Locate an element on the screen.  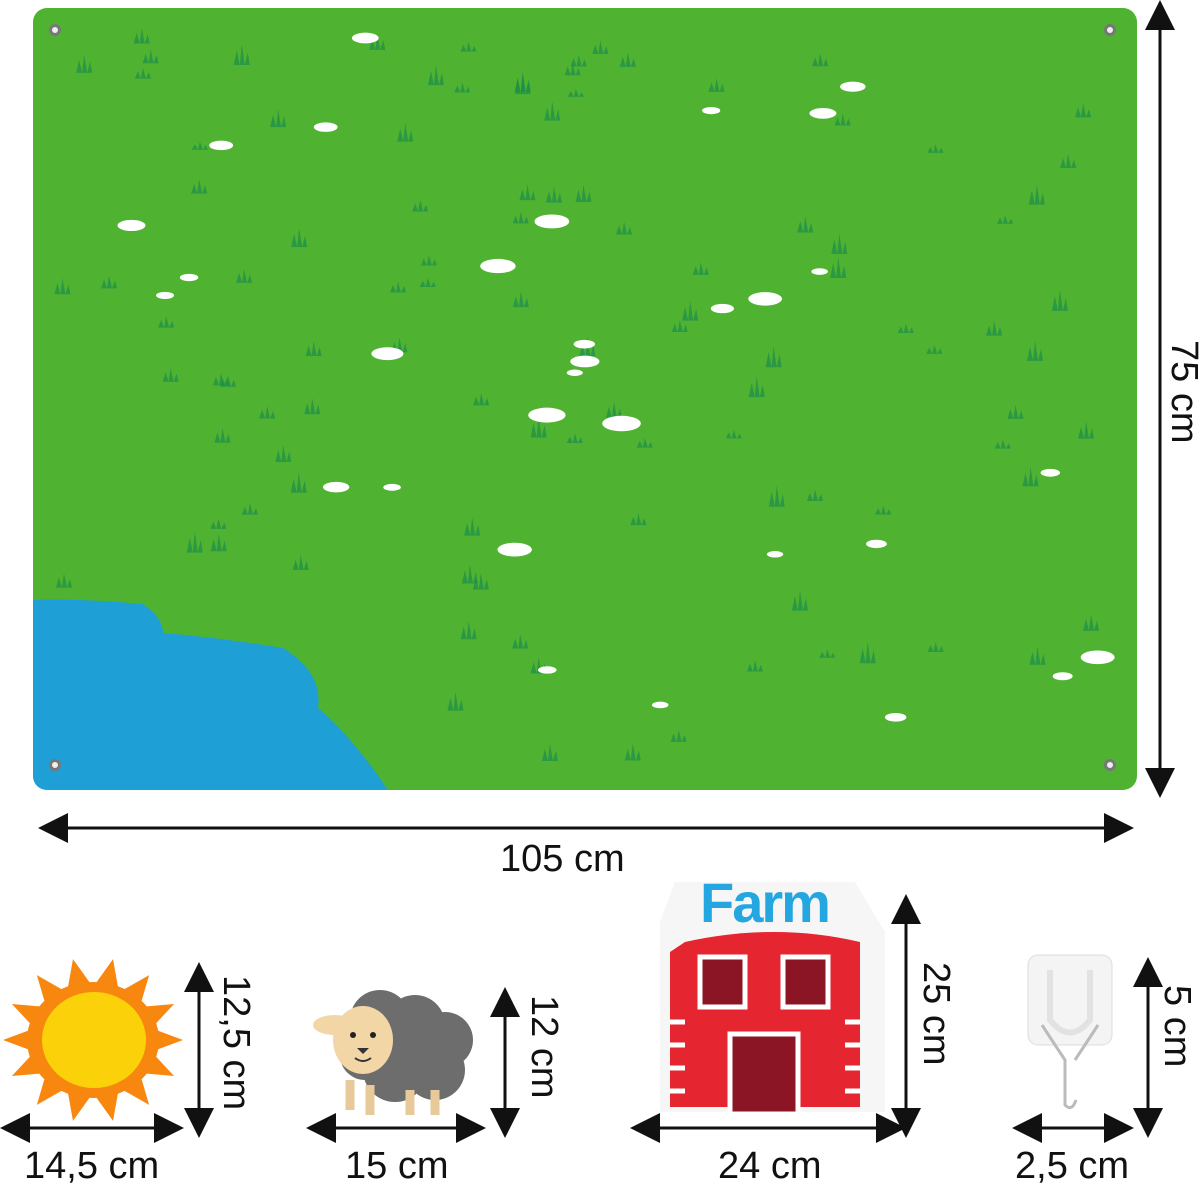
grommet is located at coordinates (1110, 765).